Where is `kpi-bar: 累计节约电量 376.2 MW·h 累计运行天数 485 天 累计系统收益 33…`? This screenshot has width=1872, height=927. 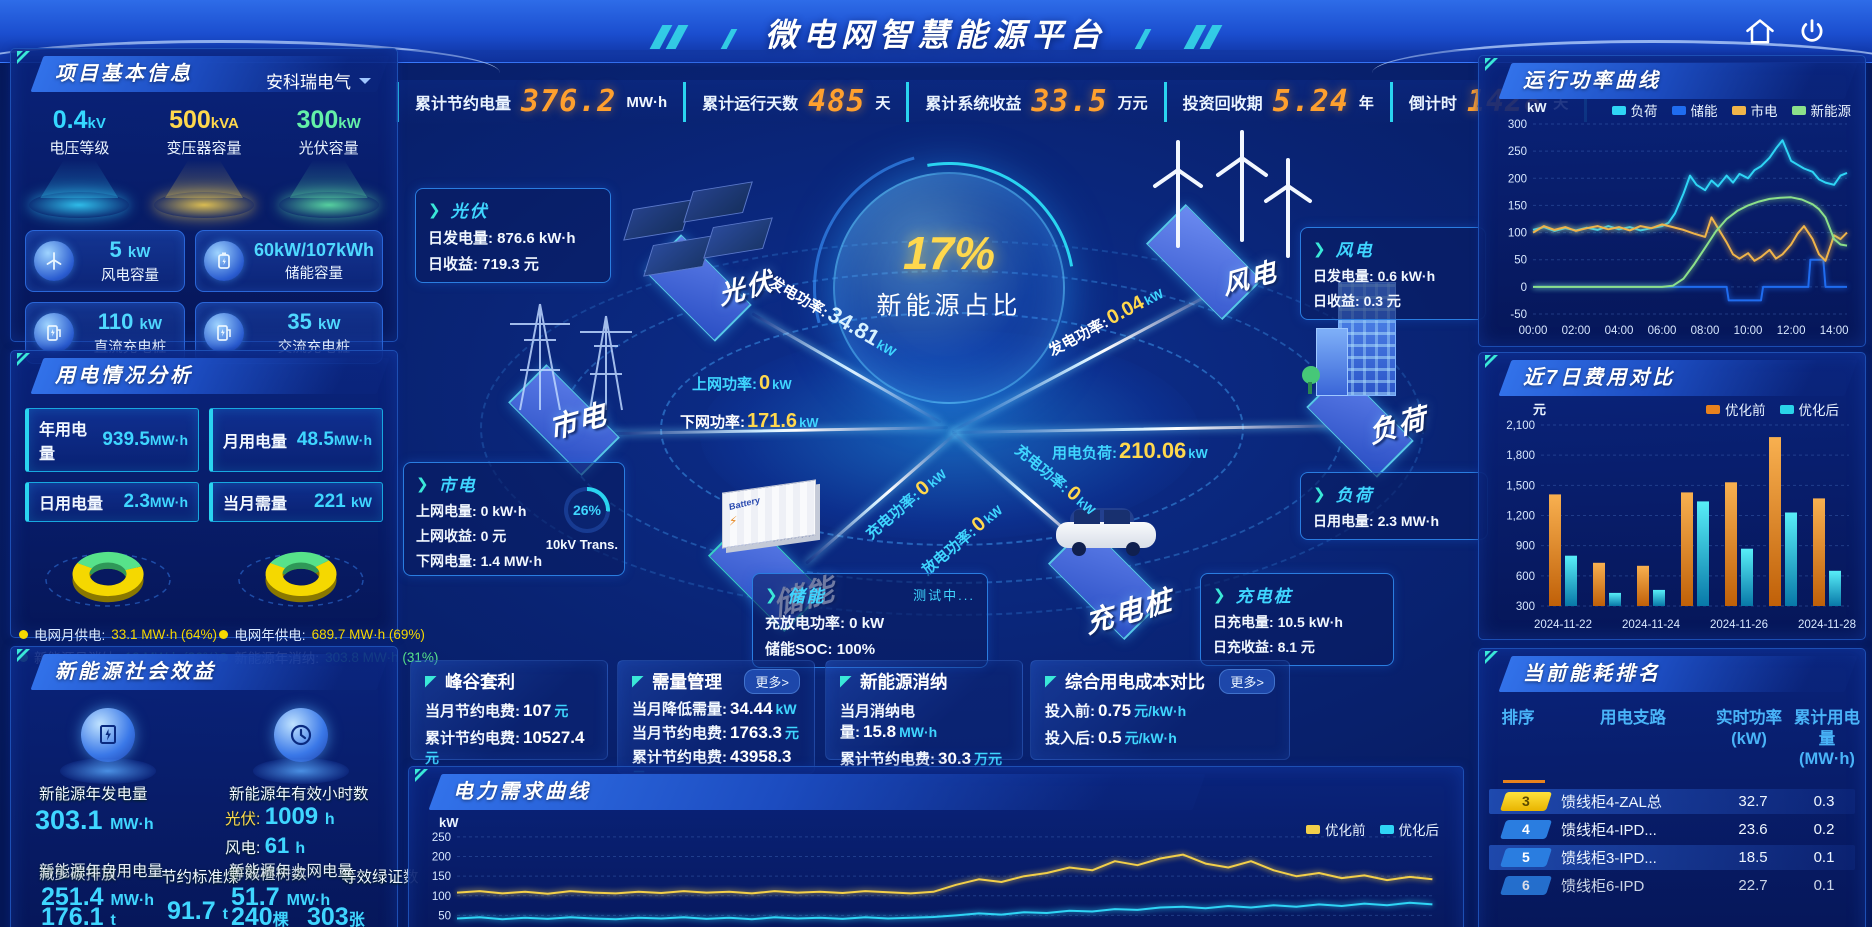 kpi-bar: 累计节约电量 376.2 MW·h 累计运行天数 485 天 累计系统收益 33… is located at coordinates (992, 102).